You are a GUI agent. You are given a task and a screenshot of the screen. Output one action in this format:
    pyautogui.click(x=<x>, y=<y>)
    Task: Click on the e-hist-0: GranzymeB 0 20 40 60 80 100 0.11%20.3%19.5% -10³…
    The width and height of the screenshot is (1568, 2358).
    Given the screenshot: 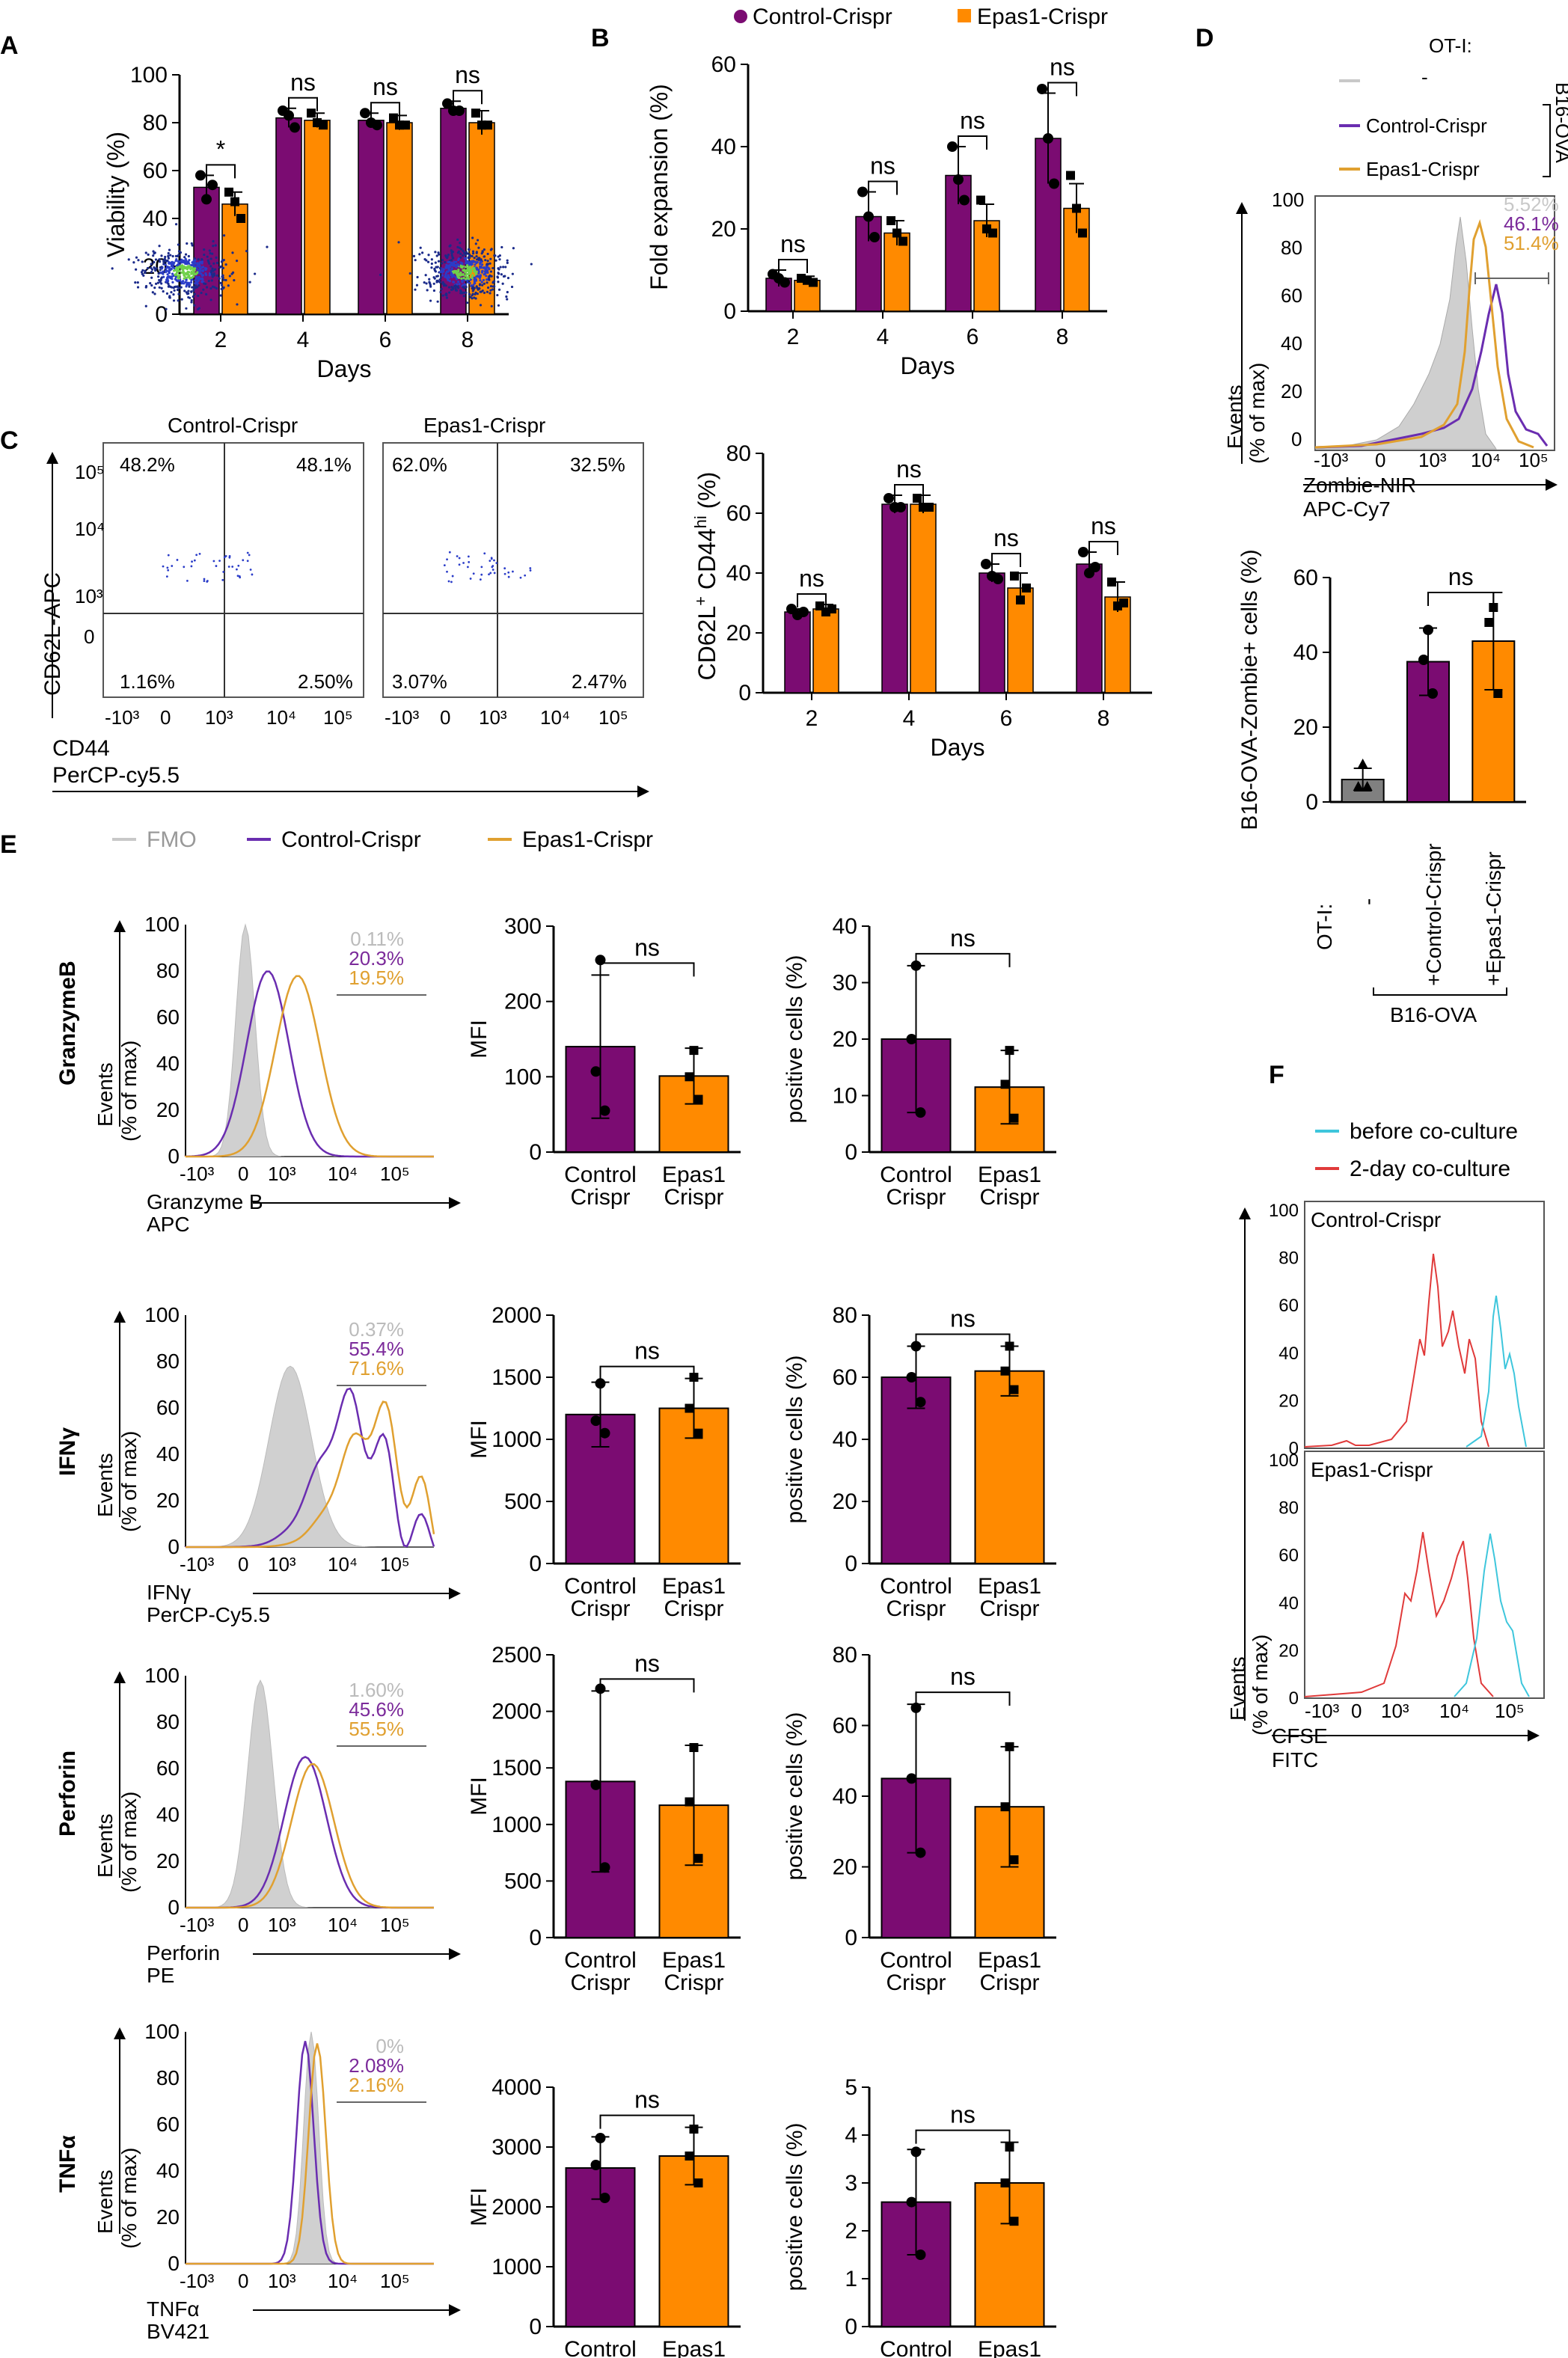 What is the action you would take?
    pyautogui.click(x=258, y=1074)
    